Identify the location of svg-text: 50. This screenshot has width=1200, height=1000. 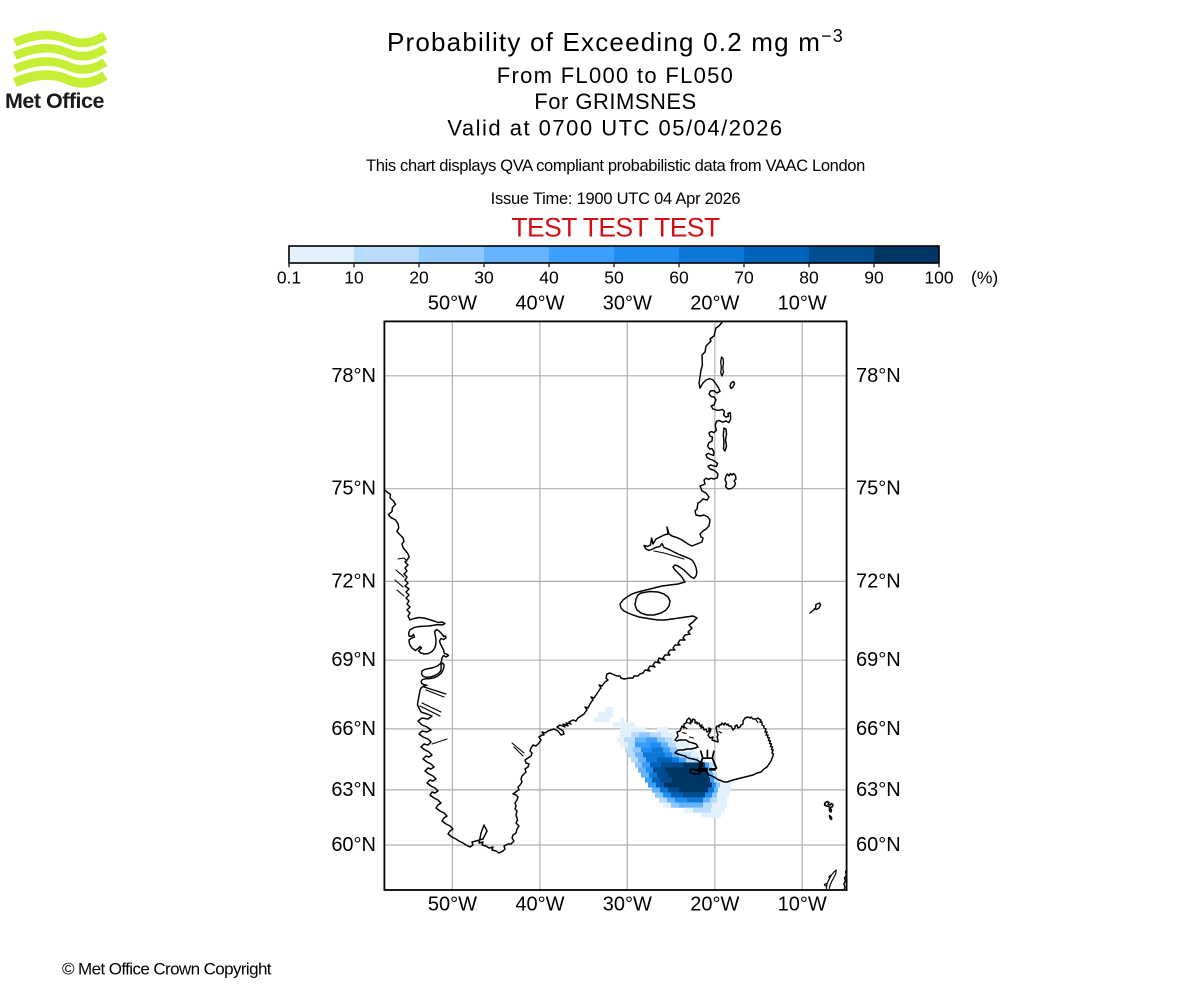
(614, 278).